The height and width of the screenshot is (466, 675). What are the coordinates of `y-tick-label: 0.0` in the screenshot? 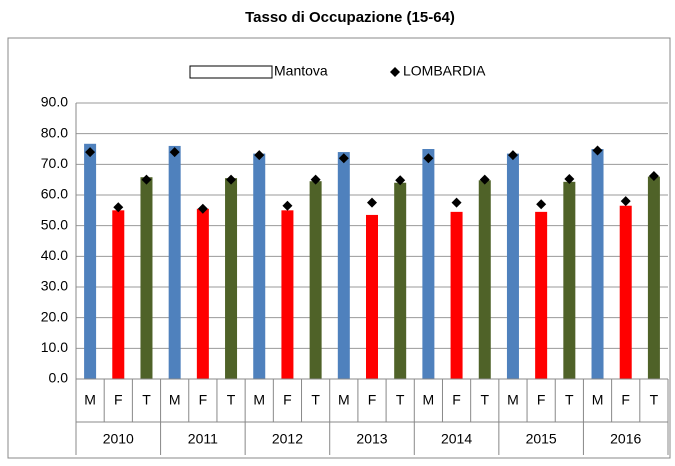 It's located at (59, 378).